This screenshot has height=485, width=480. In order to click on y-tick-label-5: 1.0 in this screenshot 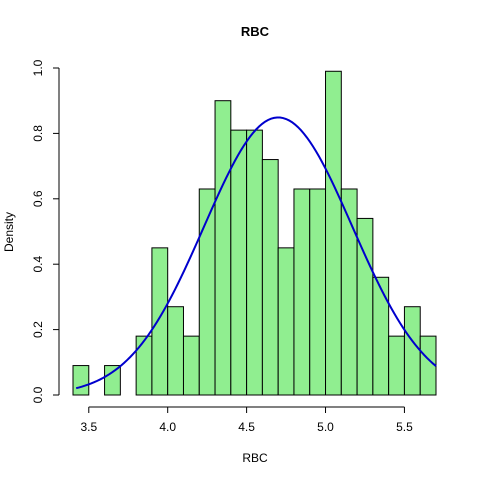, I will do `click(38, 67)`.